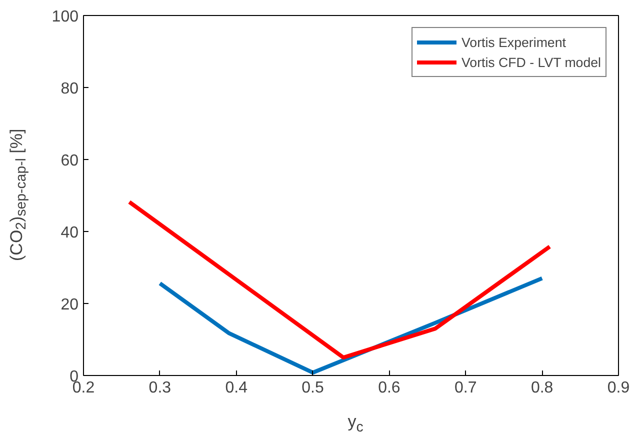 The height and width of the screenshot is (445, 636). Describe the element at coordinates (355, 424) in the screenshot. I see `x-axis-title: y$_{c}$` at that location.